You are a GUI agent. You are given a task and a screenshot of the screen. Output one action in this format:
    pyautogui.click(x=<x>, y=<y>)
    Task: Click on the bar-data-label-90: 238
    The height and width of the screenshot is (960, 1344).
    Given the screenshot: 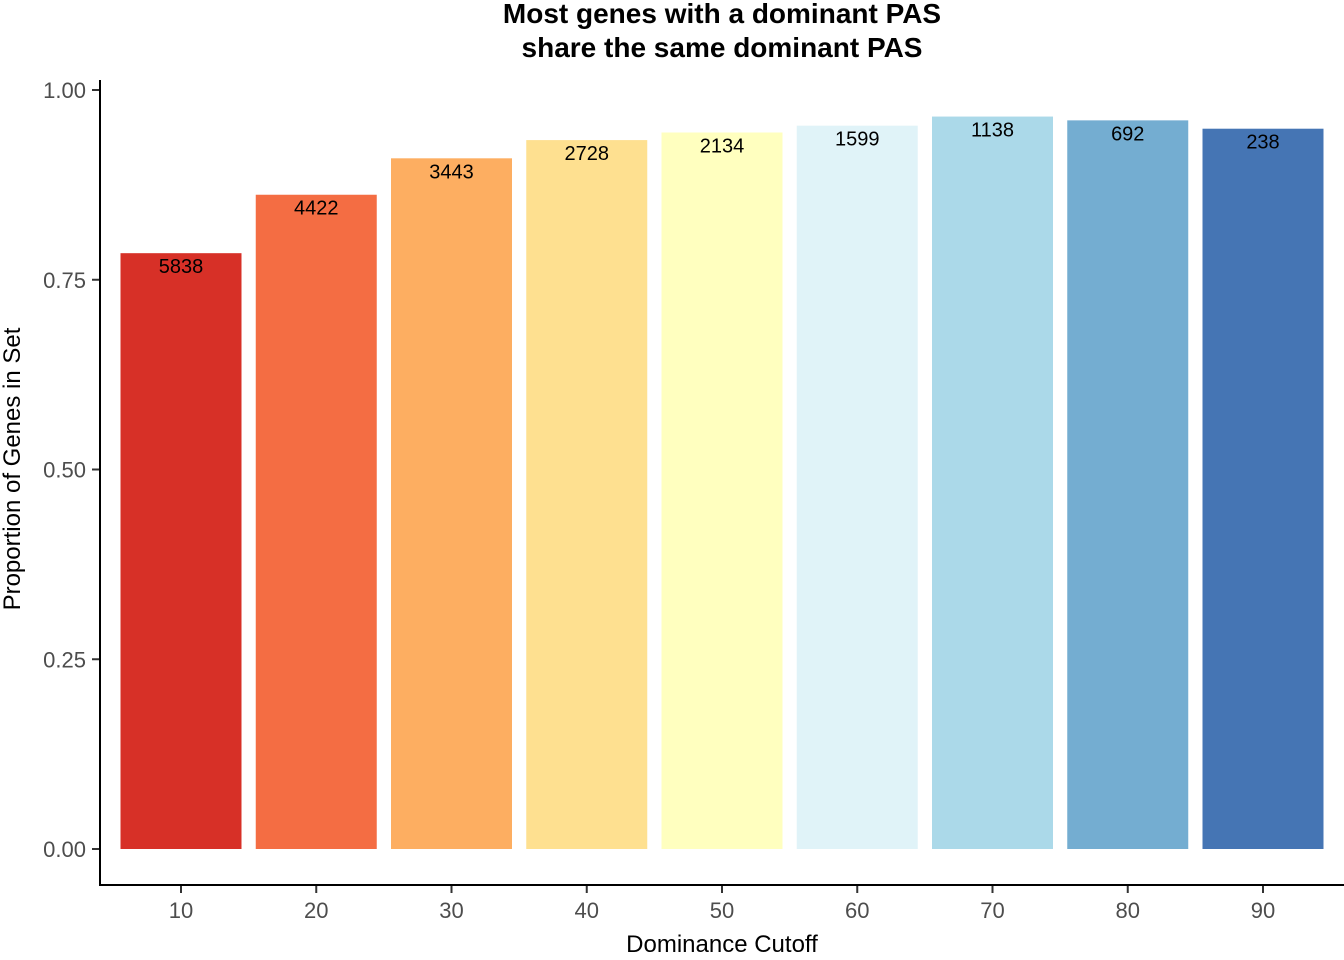 What is the action you would take?
    pyautogui.click(x=1262, y=143)
    